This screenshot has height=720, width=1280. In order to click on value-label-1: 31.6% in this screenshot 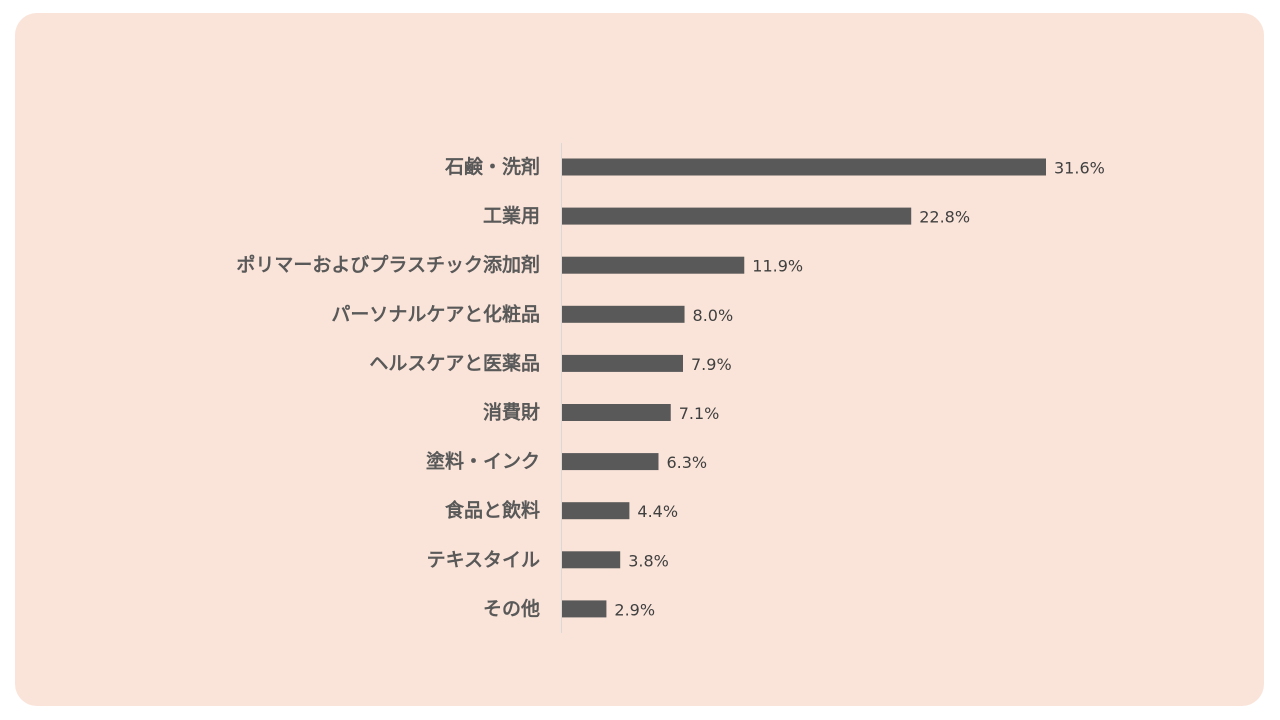, I will do `click(1079, 168)`.